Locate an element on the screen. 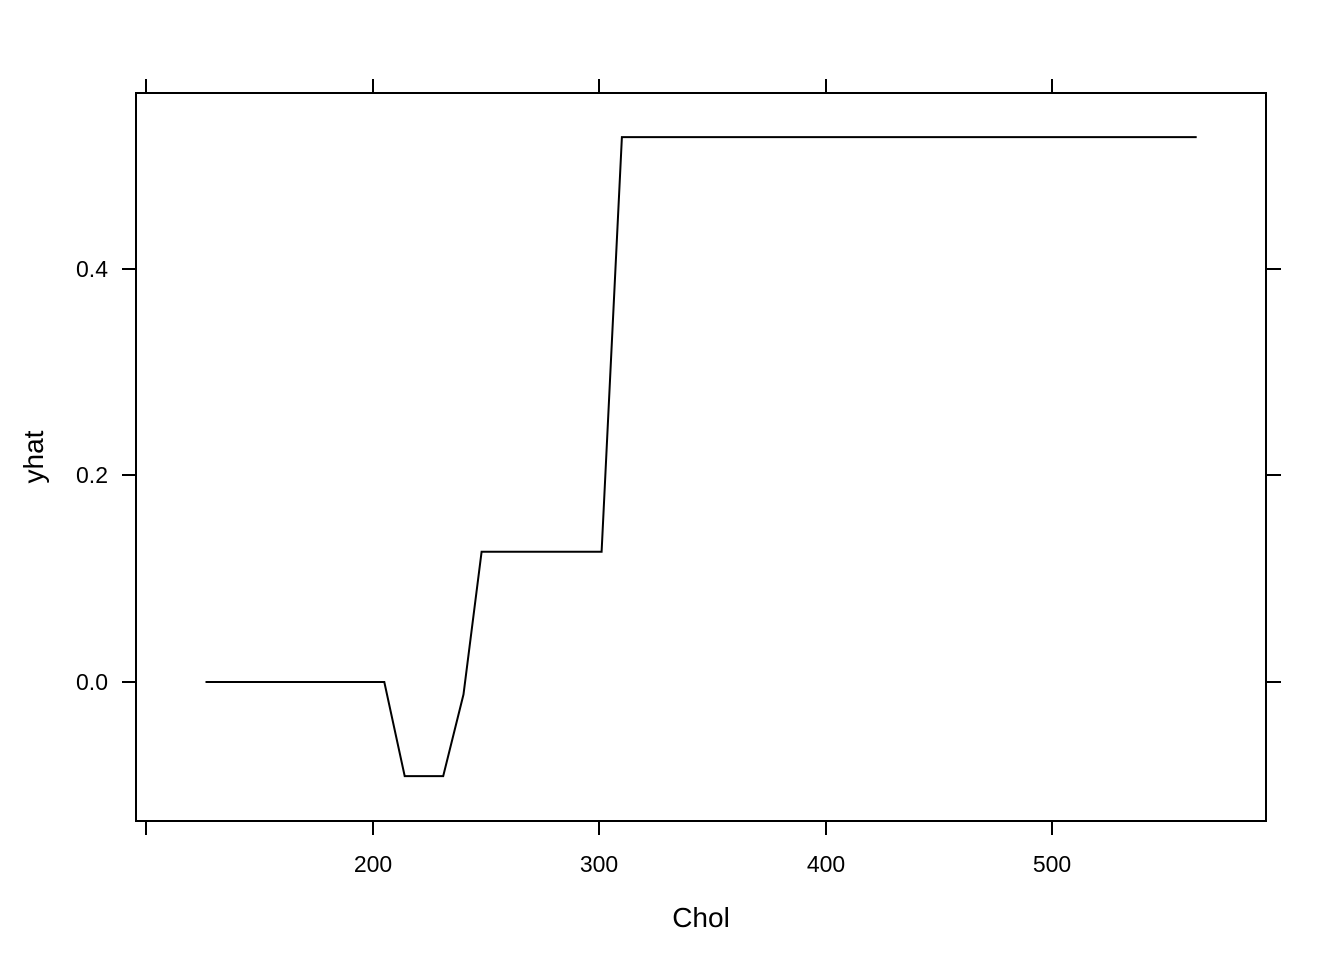 Image resolution: width=1344 pixels, height=960 pixels. y-right-ticks is located at coordinates (1273, 475).